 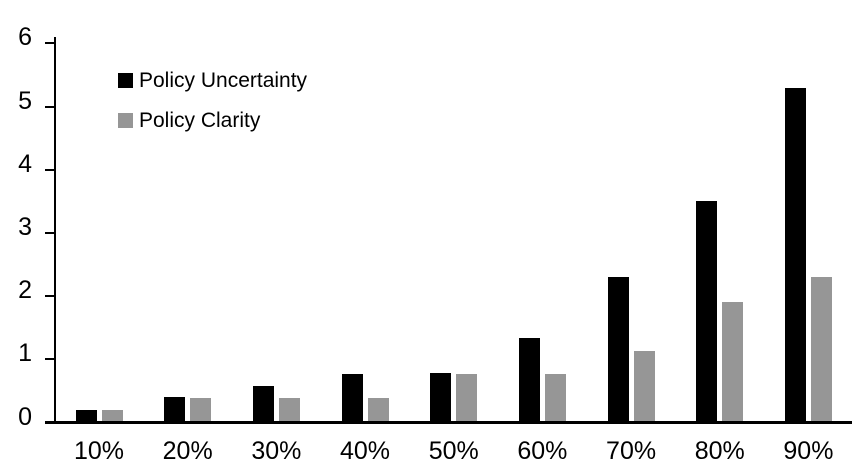 I want to click on bar-uncertainty-20%, so click(x=175, y=410).